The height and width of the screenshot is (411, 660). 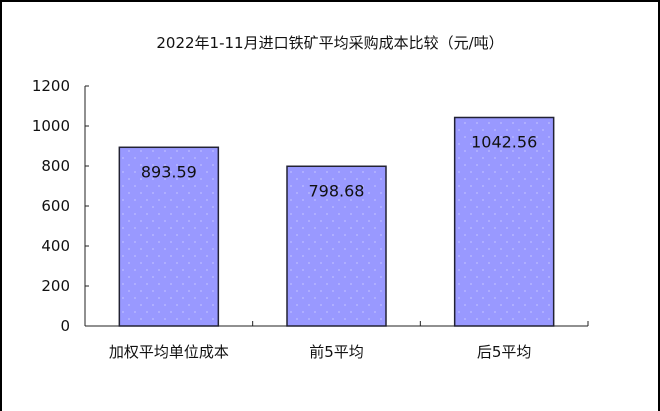 I want to click on category-label: 后5平均, so click(x=504, y=352).